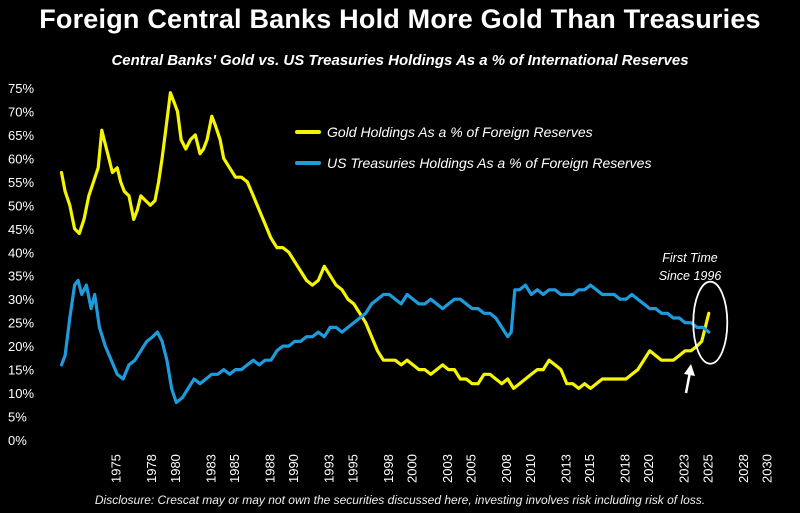  Describe the element at coordinates (210, 468) in the screenshot. I see `x-tick-label: 1983` at that location.